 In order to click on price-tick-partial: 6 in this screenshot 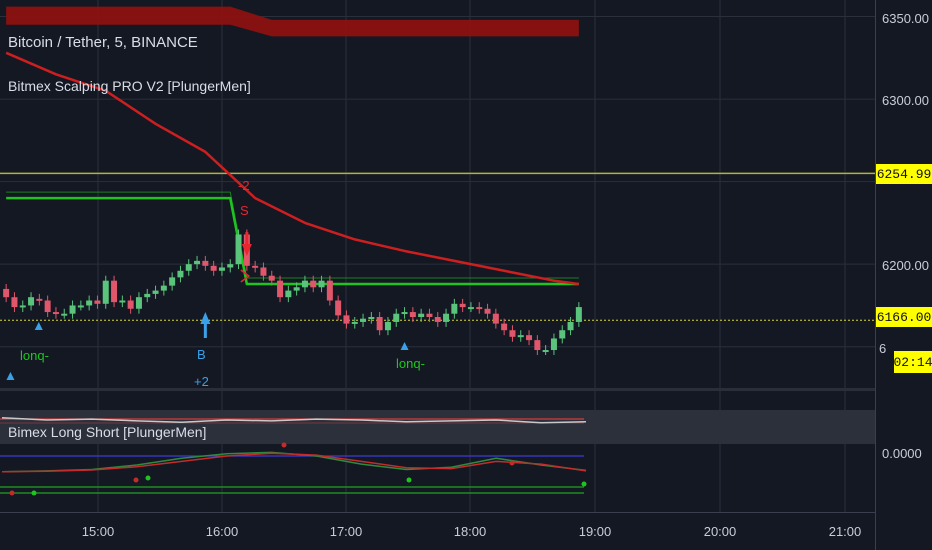, I will do `click(883, 348)`.